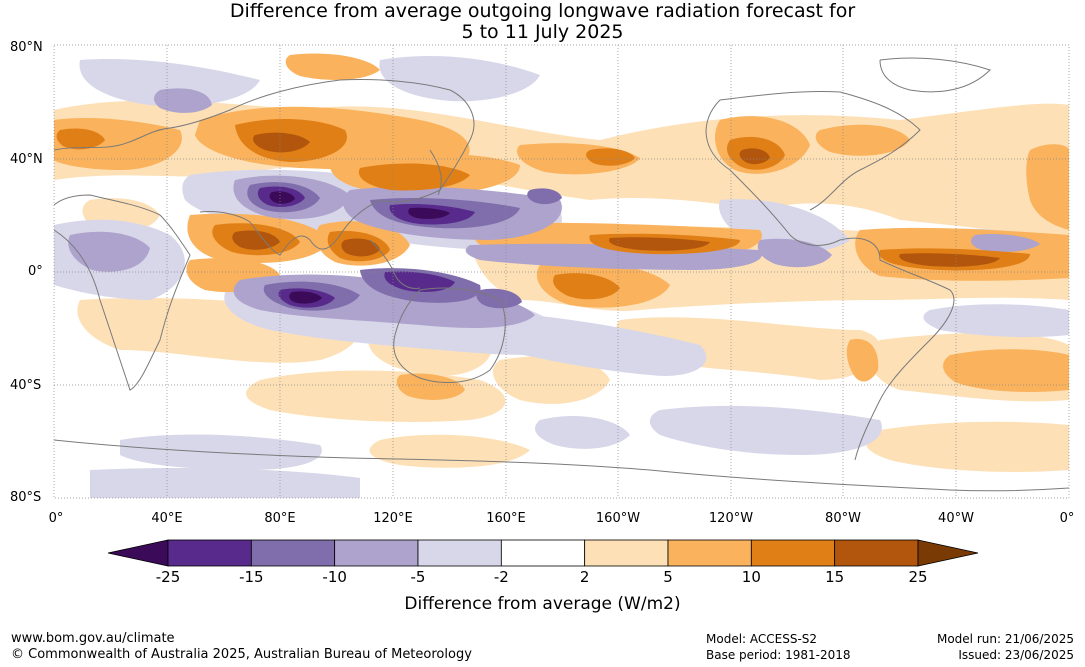  What do you see at coordinates (506, 518) in the screenshot?
I see `lon-label-160e: 160°E` at bounding box center [506, 518].